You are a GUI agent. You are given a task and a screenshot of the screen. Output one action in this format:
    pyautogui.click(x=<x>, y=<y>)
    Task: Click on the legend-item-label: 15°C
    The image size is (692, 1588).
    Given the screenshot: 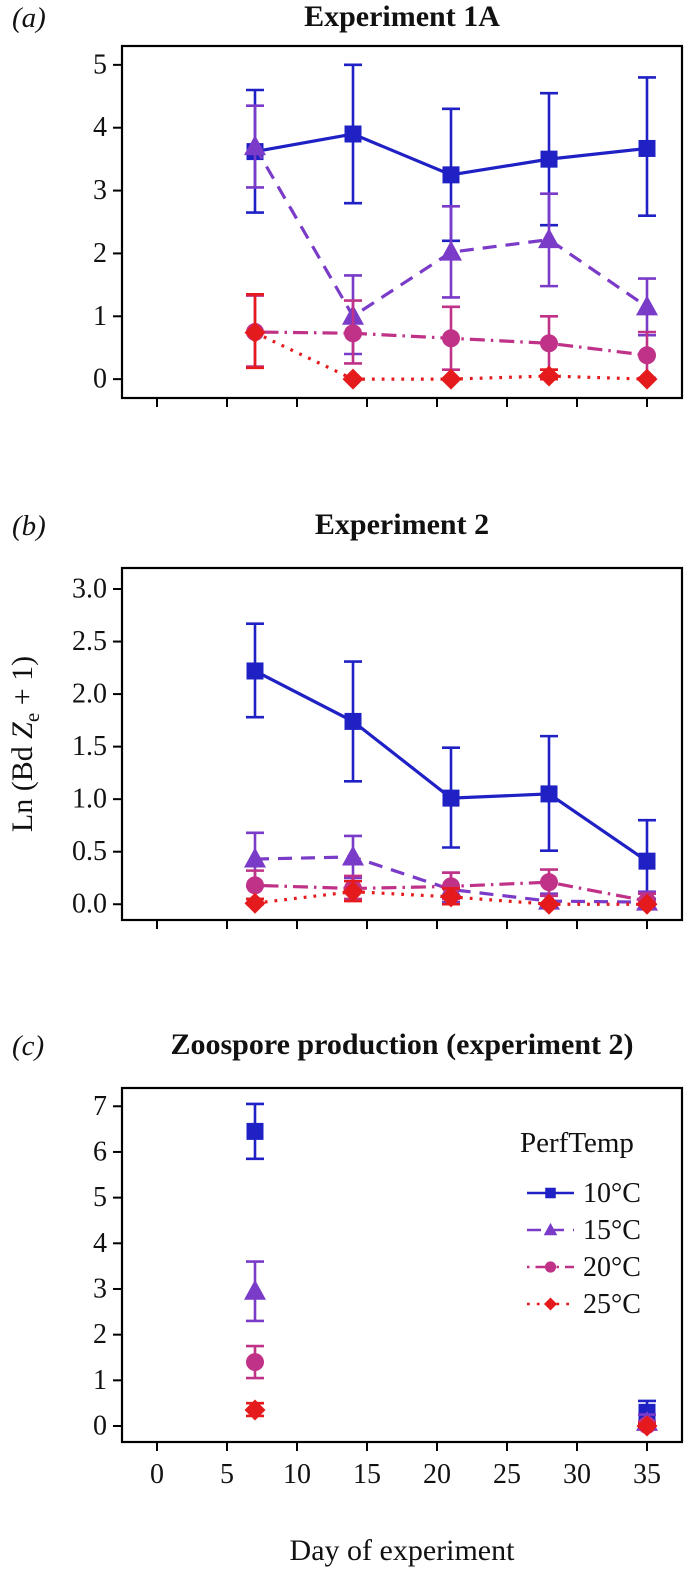 What is the action you would take?
    pyautogui.click(x=612, y=1230)
    